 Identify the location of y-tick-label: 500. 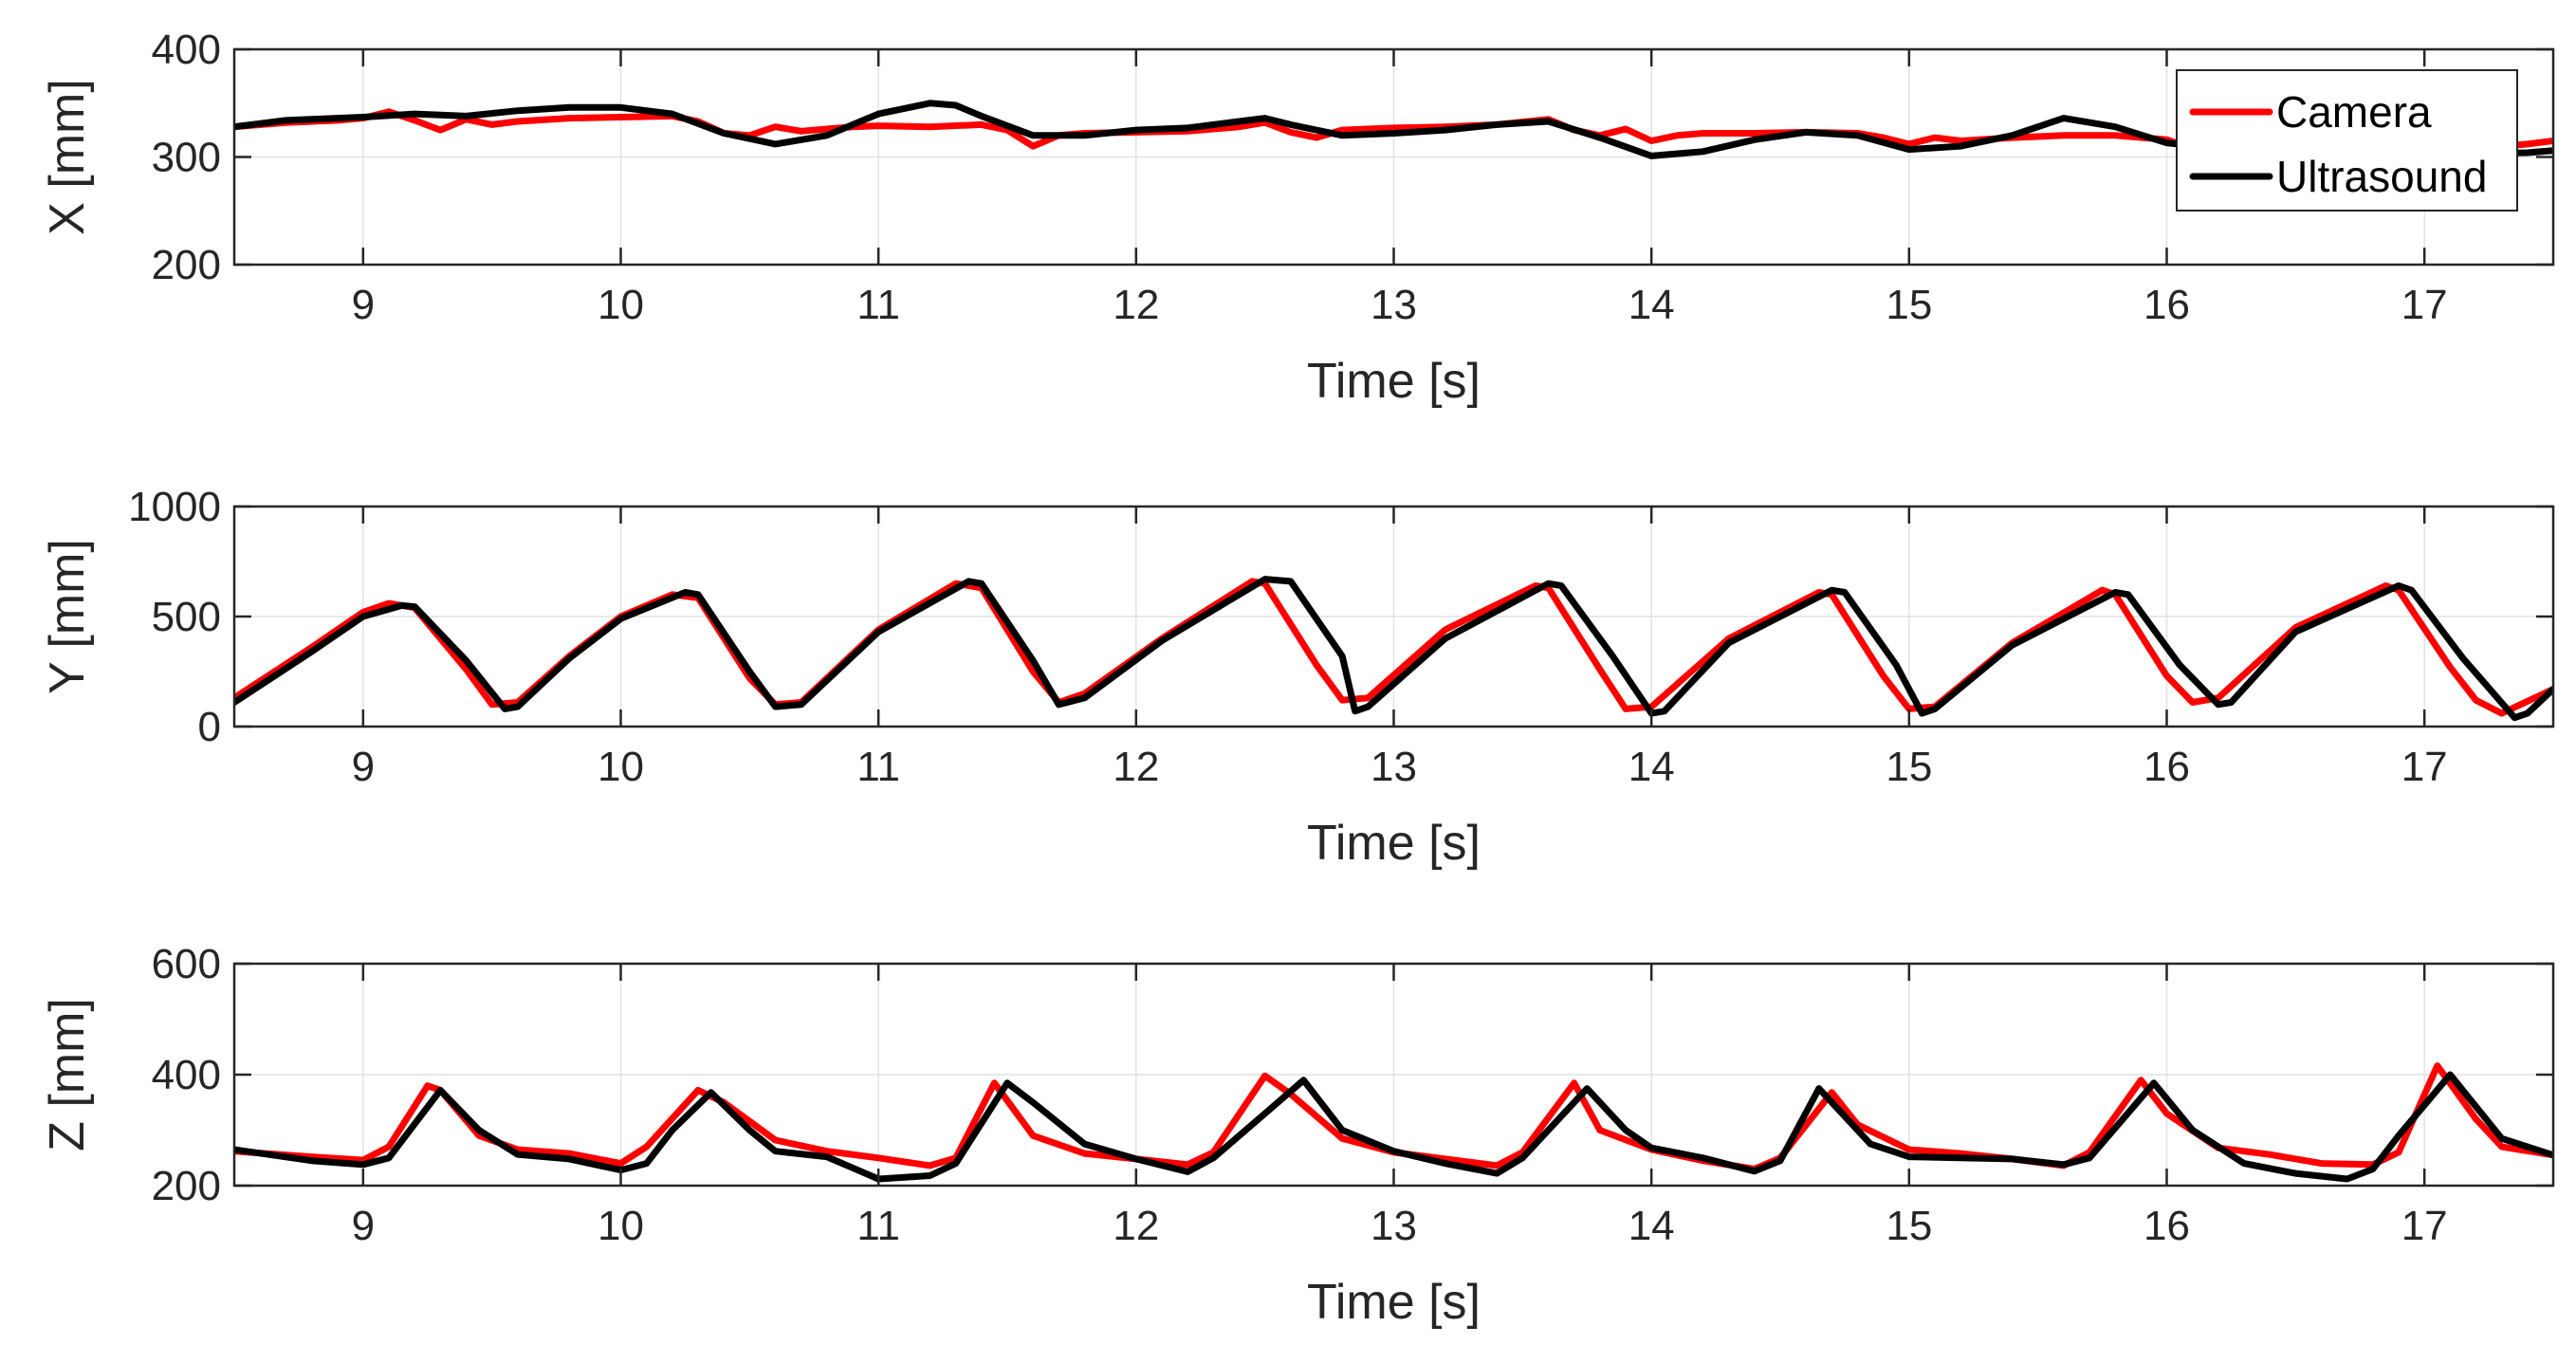
(186, 617).